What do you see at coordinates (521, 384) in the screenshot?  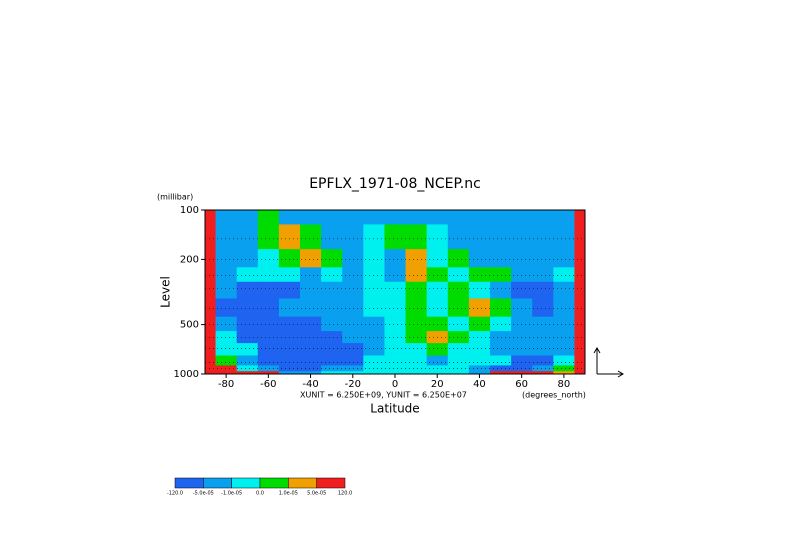 I see `x-tick-label: 60` at bounding box center [521, 384].